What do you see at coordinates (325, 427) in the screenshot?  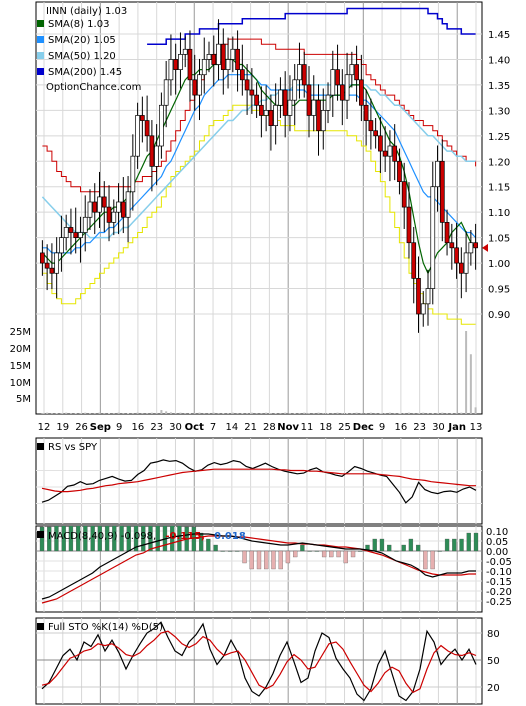 I see `x-tick-label: 18` at bounding box center [325, 427].